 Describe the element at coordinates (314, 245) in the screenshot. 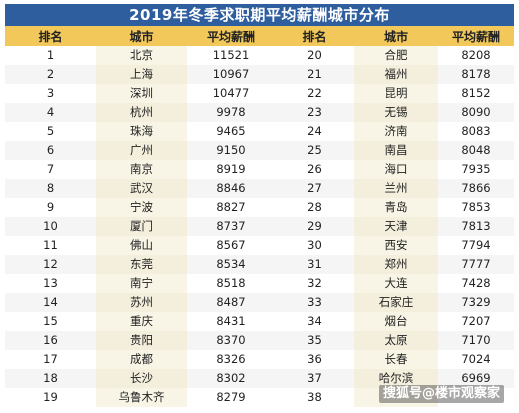

I see `rank-cell-right: 30` at that location.